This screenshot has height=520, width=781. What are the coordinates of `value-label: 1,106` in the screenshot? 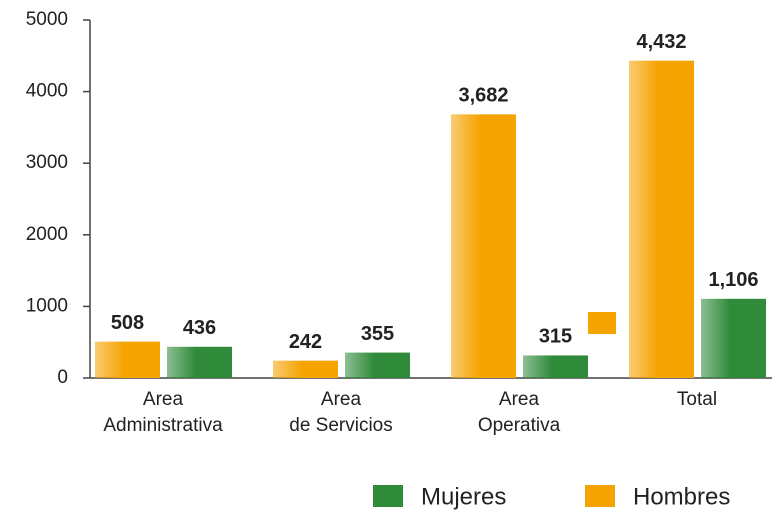 It's located at (733, 280).